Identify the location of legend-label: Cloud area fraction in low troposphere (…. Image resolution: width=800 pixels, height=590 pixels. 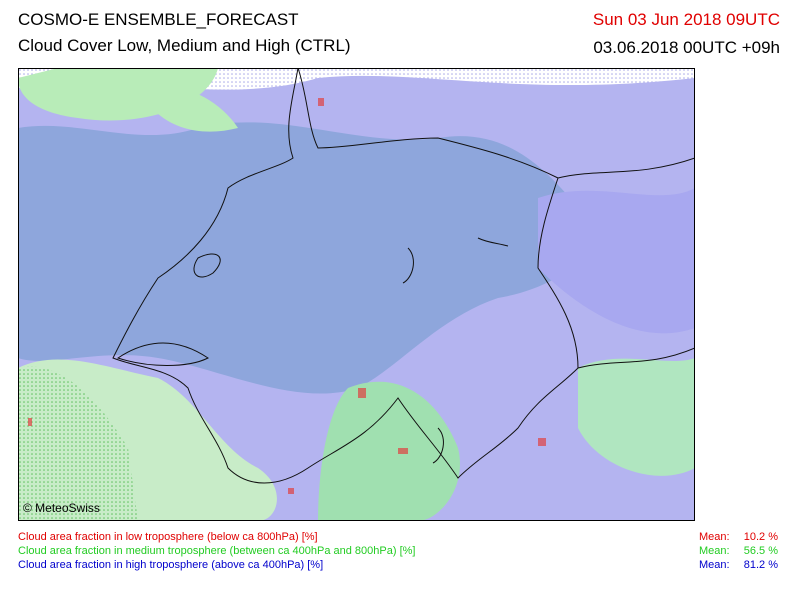
(168, 537).